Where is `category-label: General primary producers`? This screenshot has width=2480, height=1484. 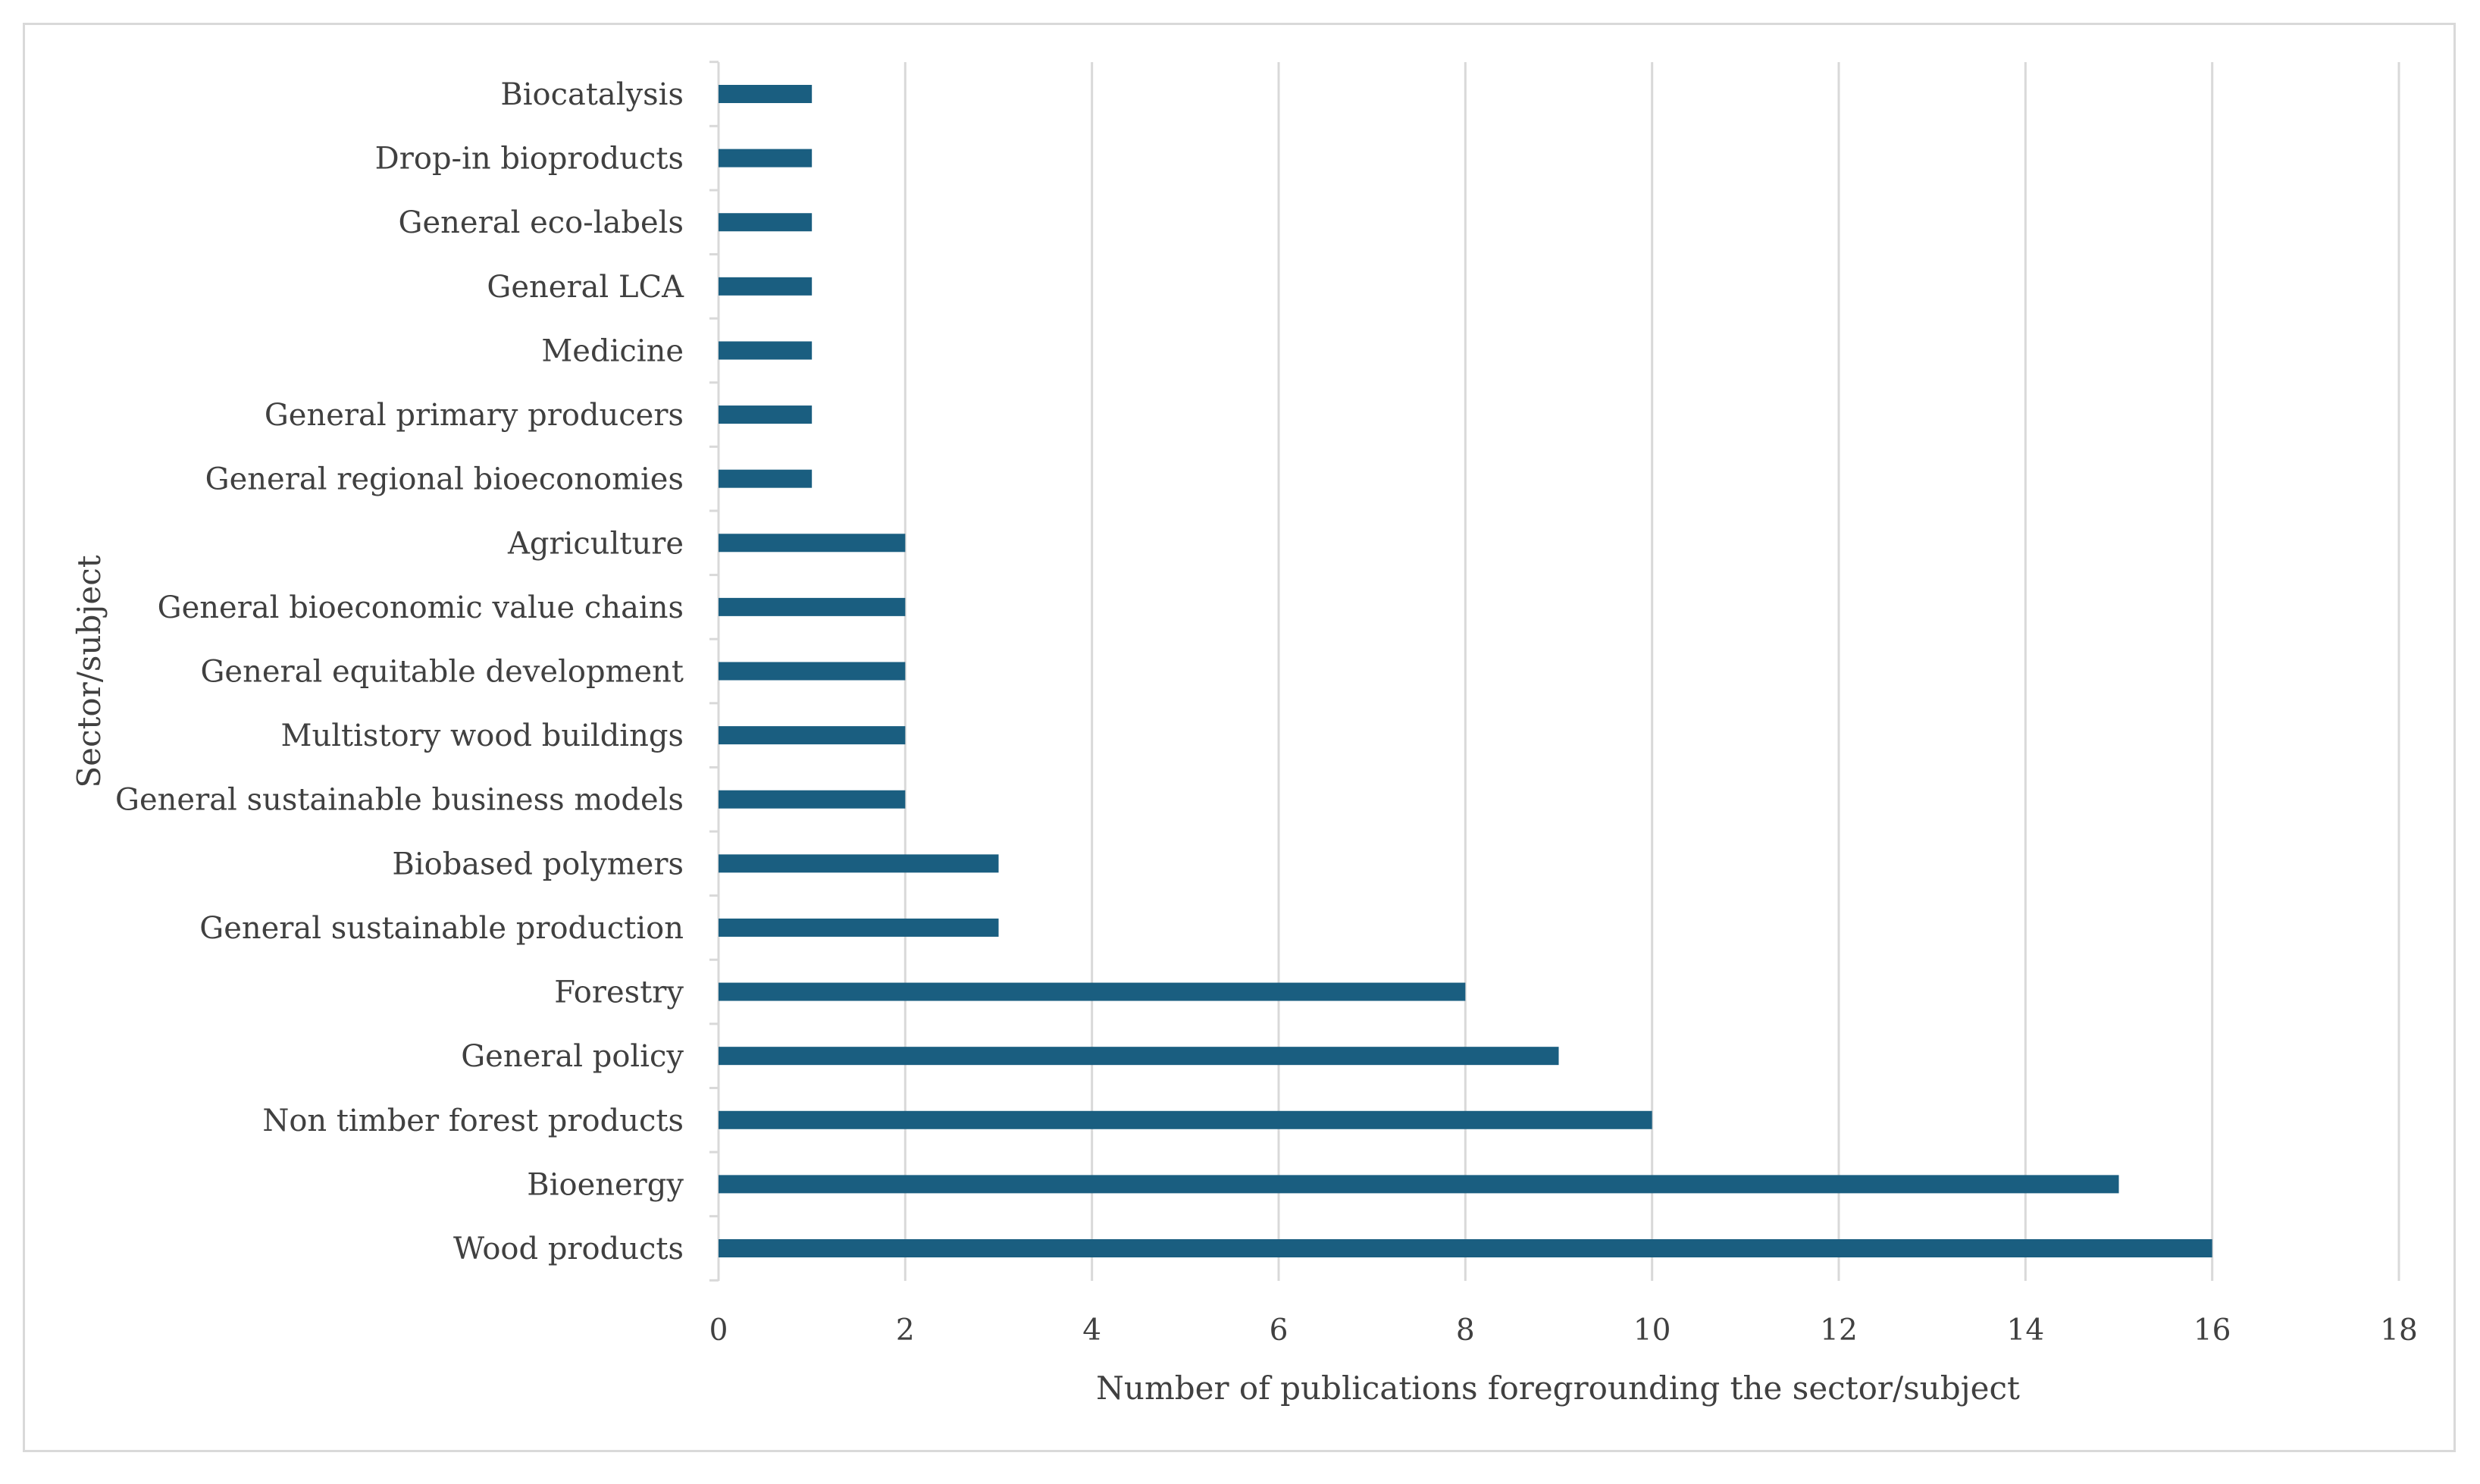 category-label: General primary producers is located at coordinates (474, 416).